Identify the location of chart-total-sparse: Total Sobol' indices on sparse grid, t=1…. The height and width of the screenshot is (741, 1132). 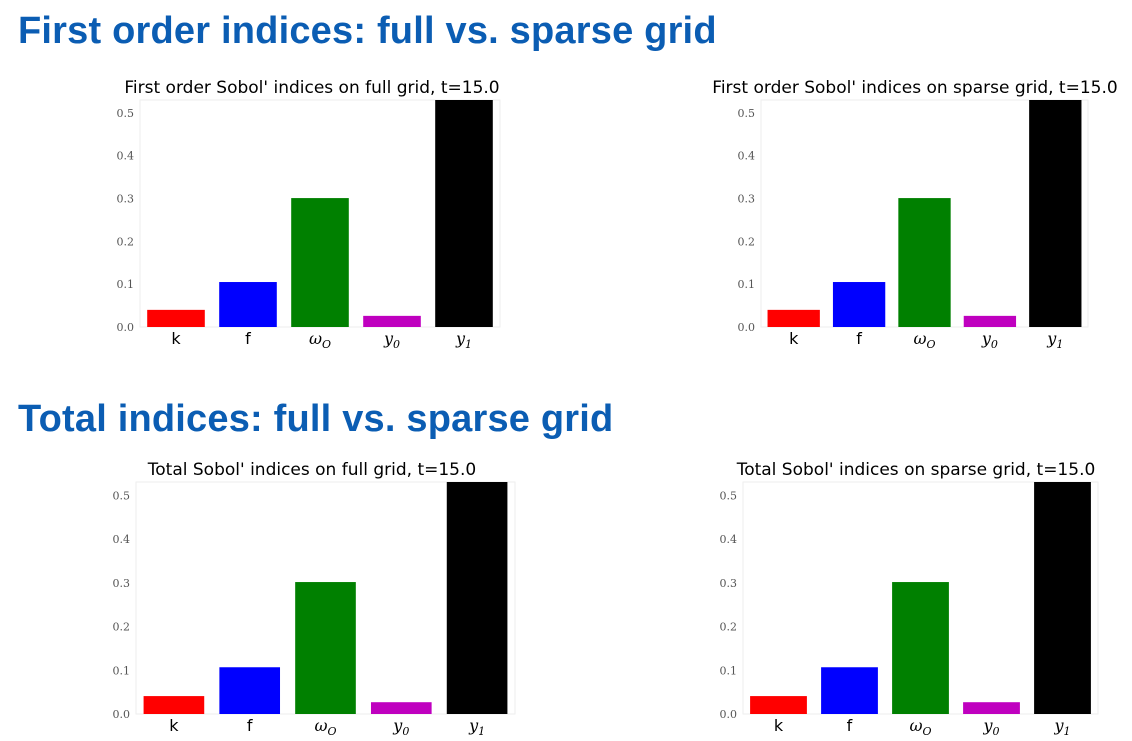
(917, 600).